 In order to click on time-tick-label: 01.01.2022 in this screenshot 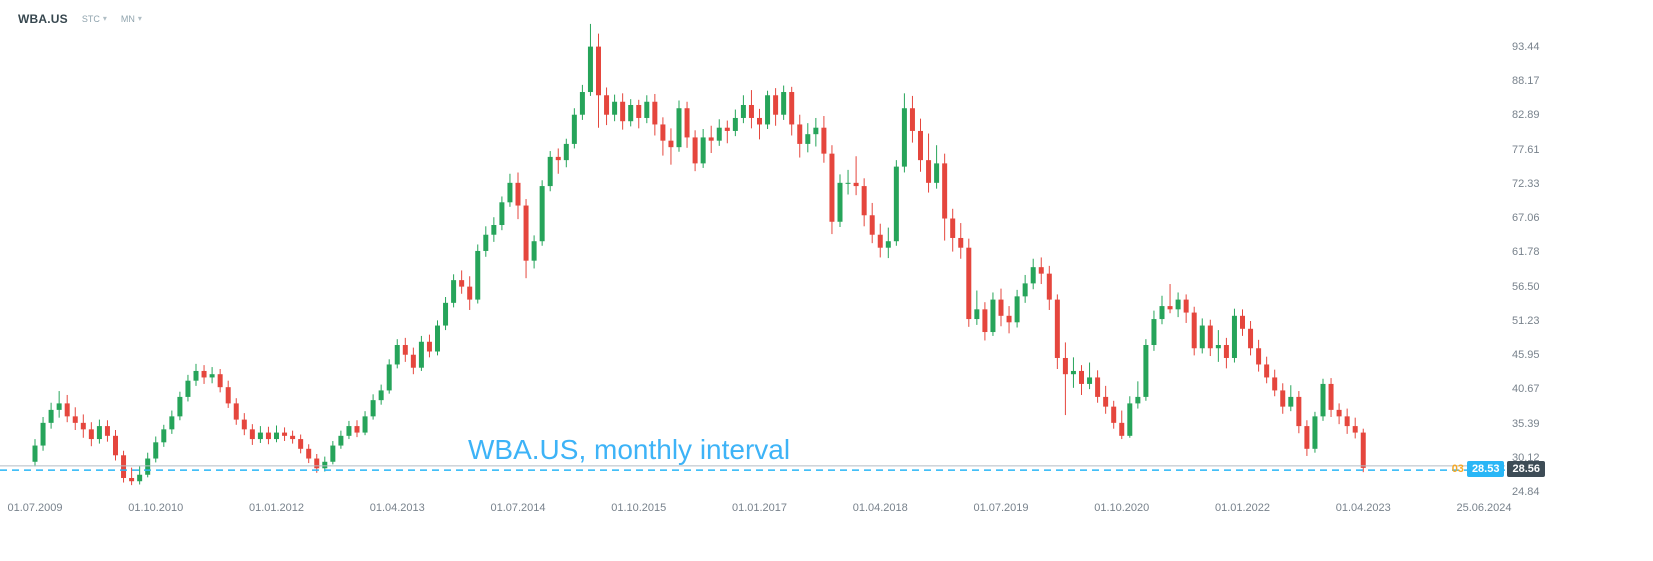, I will do `click(1242, 508)`.